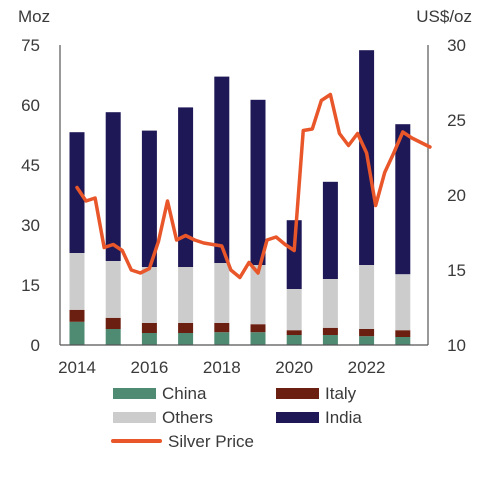 The width and height of the screenshot is (480, 485). I want to click on bar-china-2018, so click(222, 338).